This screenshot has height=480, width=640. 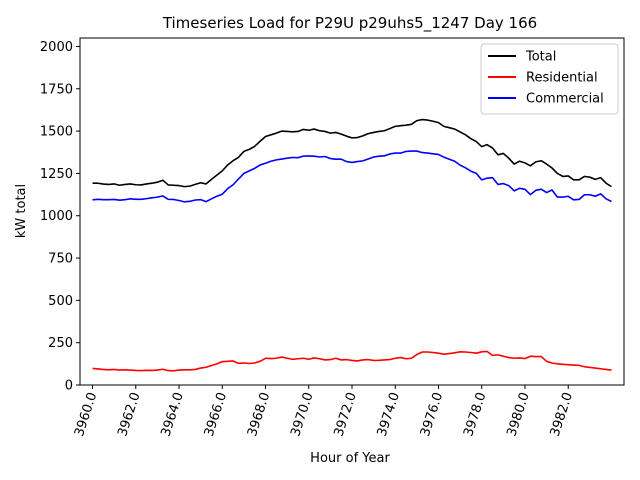 I want to click on series-line-commercial, so click(x=352, y=176).